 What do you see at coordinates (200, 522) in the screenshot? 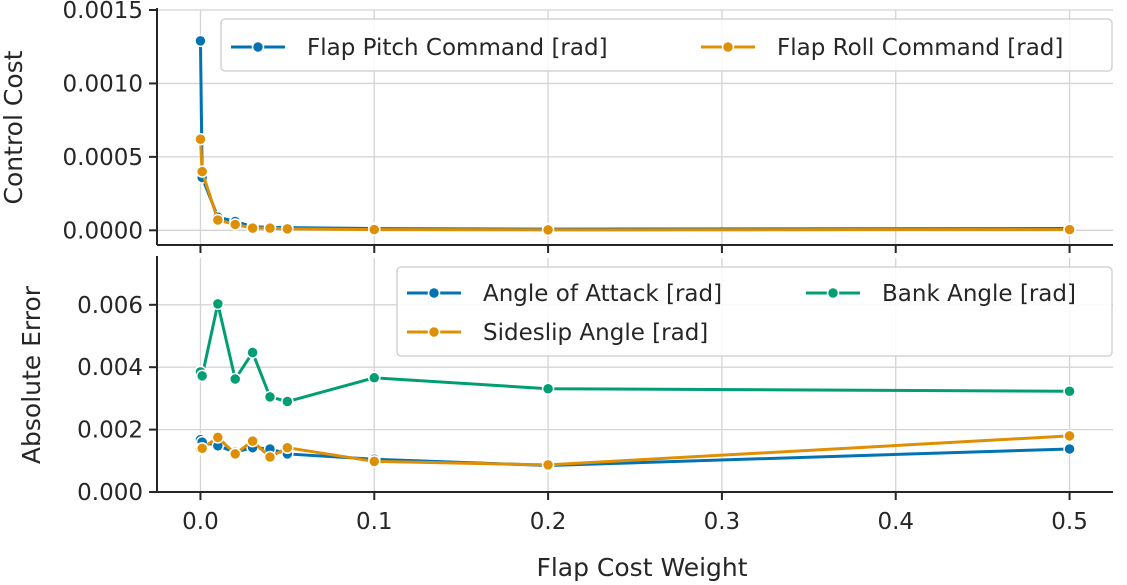
I see `x-tick-label: 0.0` at bounding box center [200, 522].